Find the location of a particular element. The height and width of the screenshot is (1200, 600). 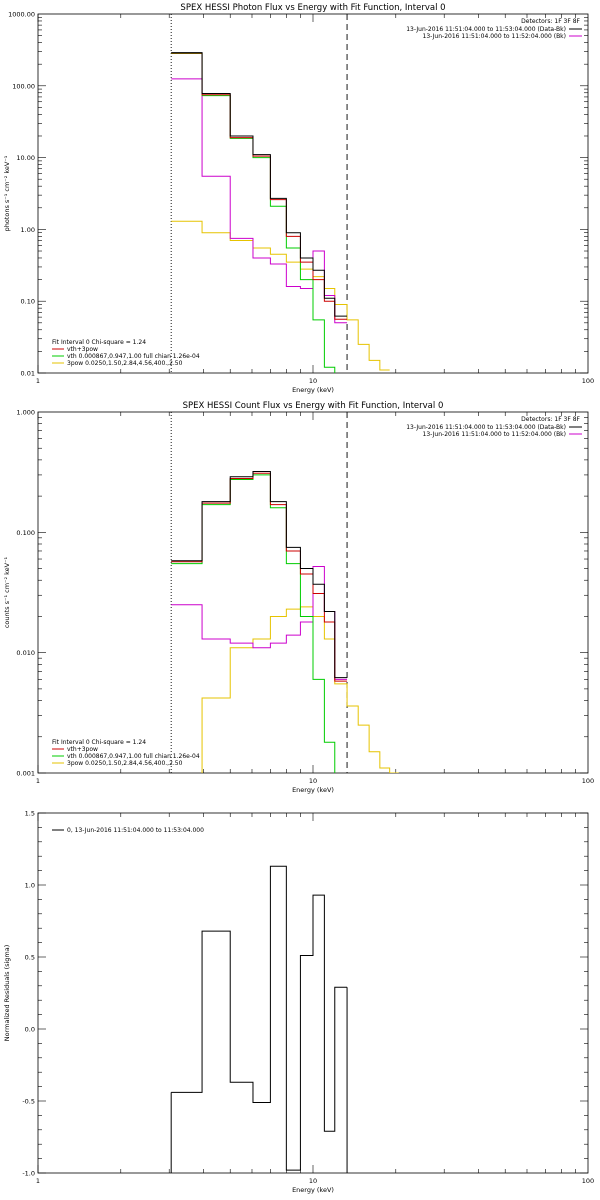

y-tick-label: 1.000 is located at coordinates (25, 413).